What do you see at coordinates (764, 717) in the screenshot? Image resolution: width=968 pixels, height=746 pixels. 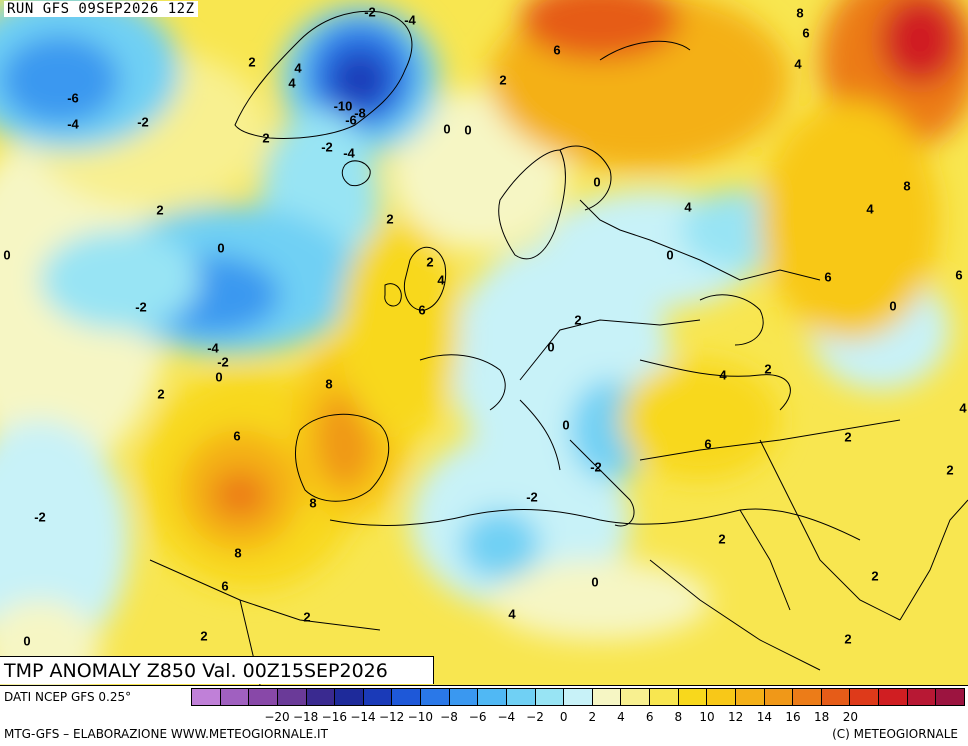 I see `scale-tick-label: 14` at bounding box center [764, 717].